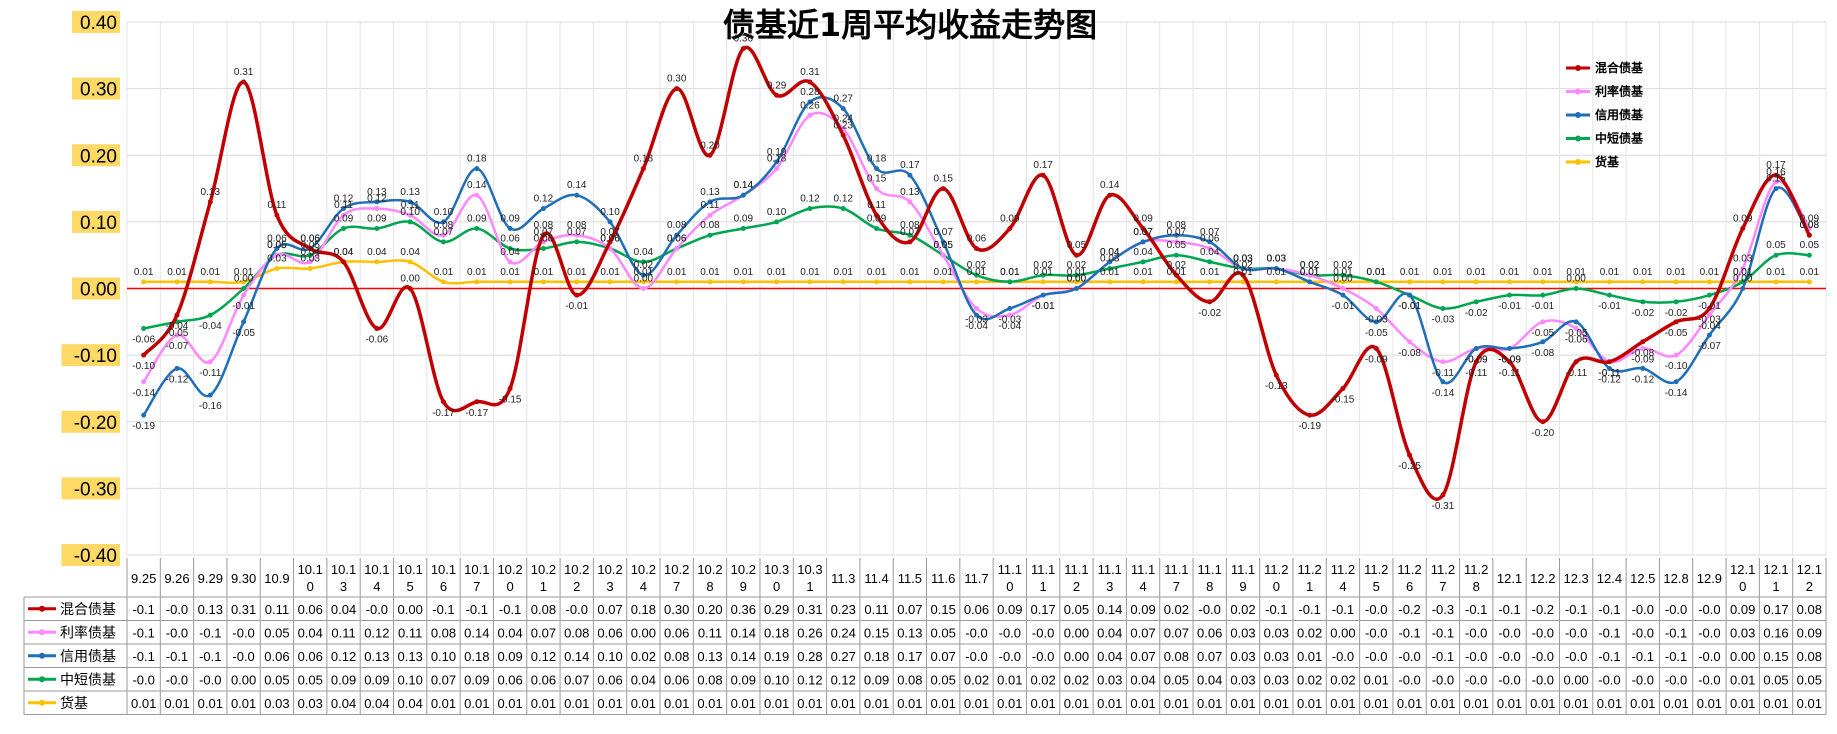 The width and height of the screenshot is (1837, 734). What do you see at coordinates (609, 632) in the screenshot?
I see `table-cell: 0.06` at bounding box center [609, 632].